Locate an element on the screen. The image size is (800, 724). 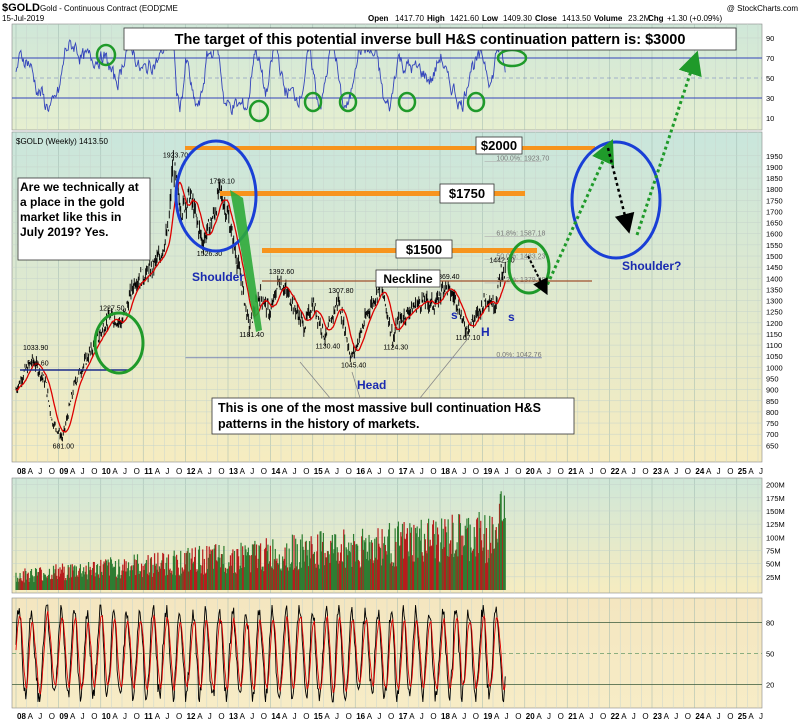
shoulder-left-label: Shoulder is located at coordinates (218, 277).